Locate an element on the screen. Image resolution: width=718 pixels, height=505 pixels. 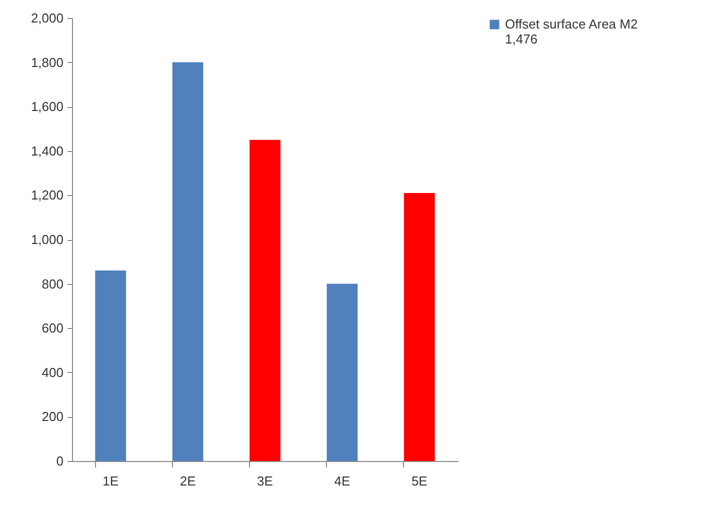
y-tick-label: 800 is located at coordinates (53, 284).